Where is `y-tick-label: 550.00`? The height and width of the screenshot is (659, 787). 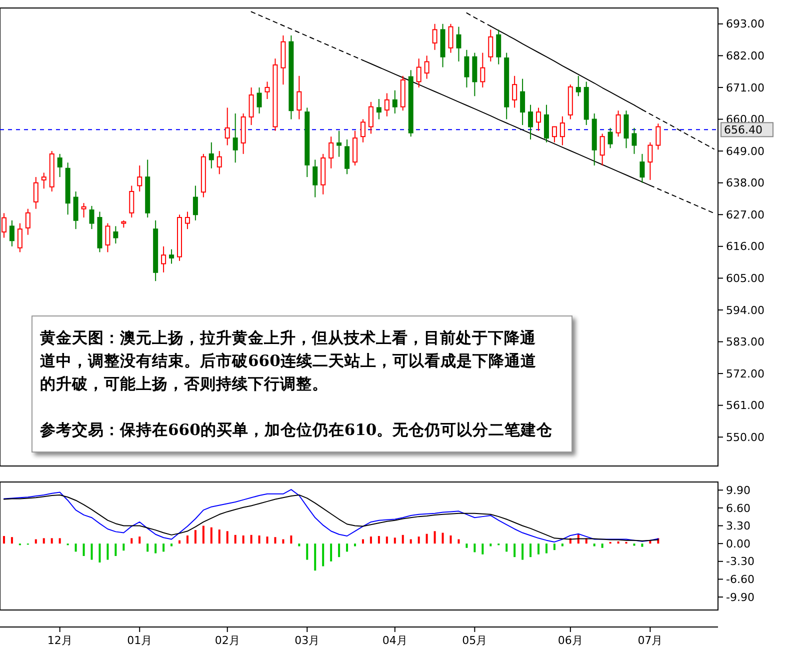
y-tick-label: 550.00 is located at coordinates (745, 437).